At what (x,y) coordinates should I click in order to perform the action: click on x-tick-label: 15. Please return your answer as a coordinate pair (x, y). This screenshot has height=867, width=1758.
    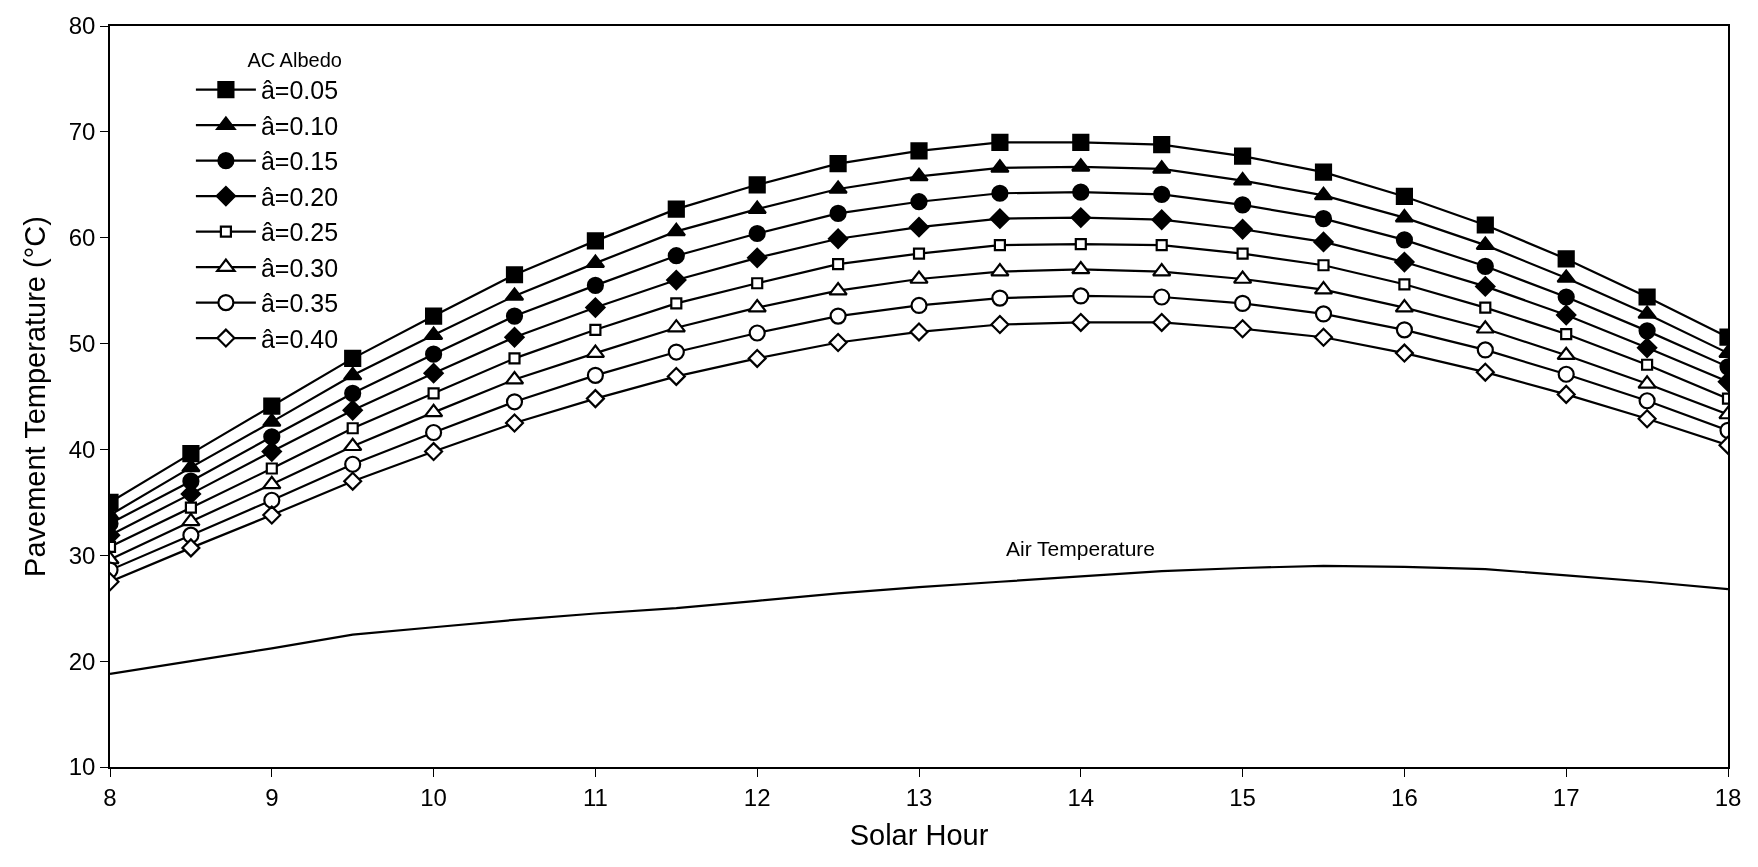
    Looking at the image, I should click on (1242, 797).